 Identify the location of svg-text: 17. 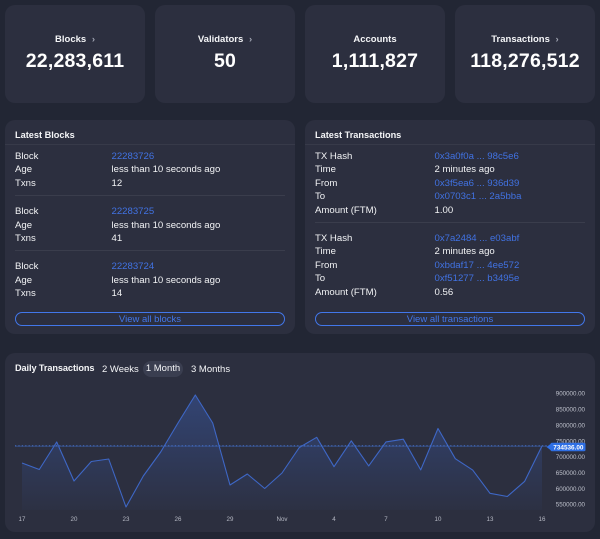
(22, 519).